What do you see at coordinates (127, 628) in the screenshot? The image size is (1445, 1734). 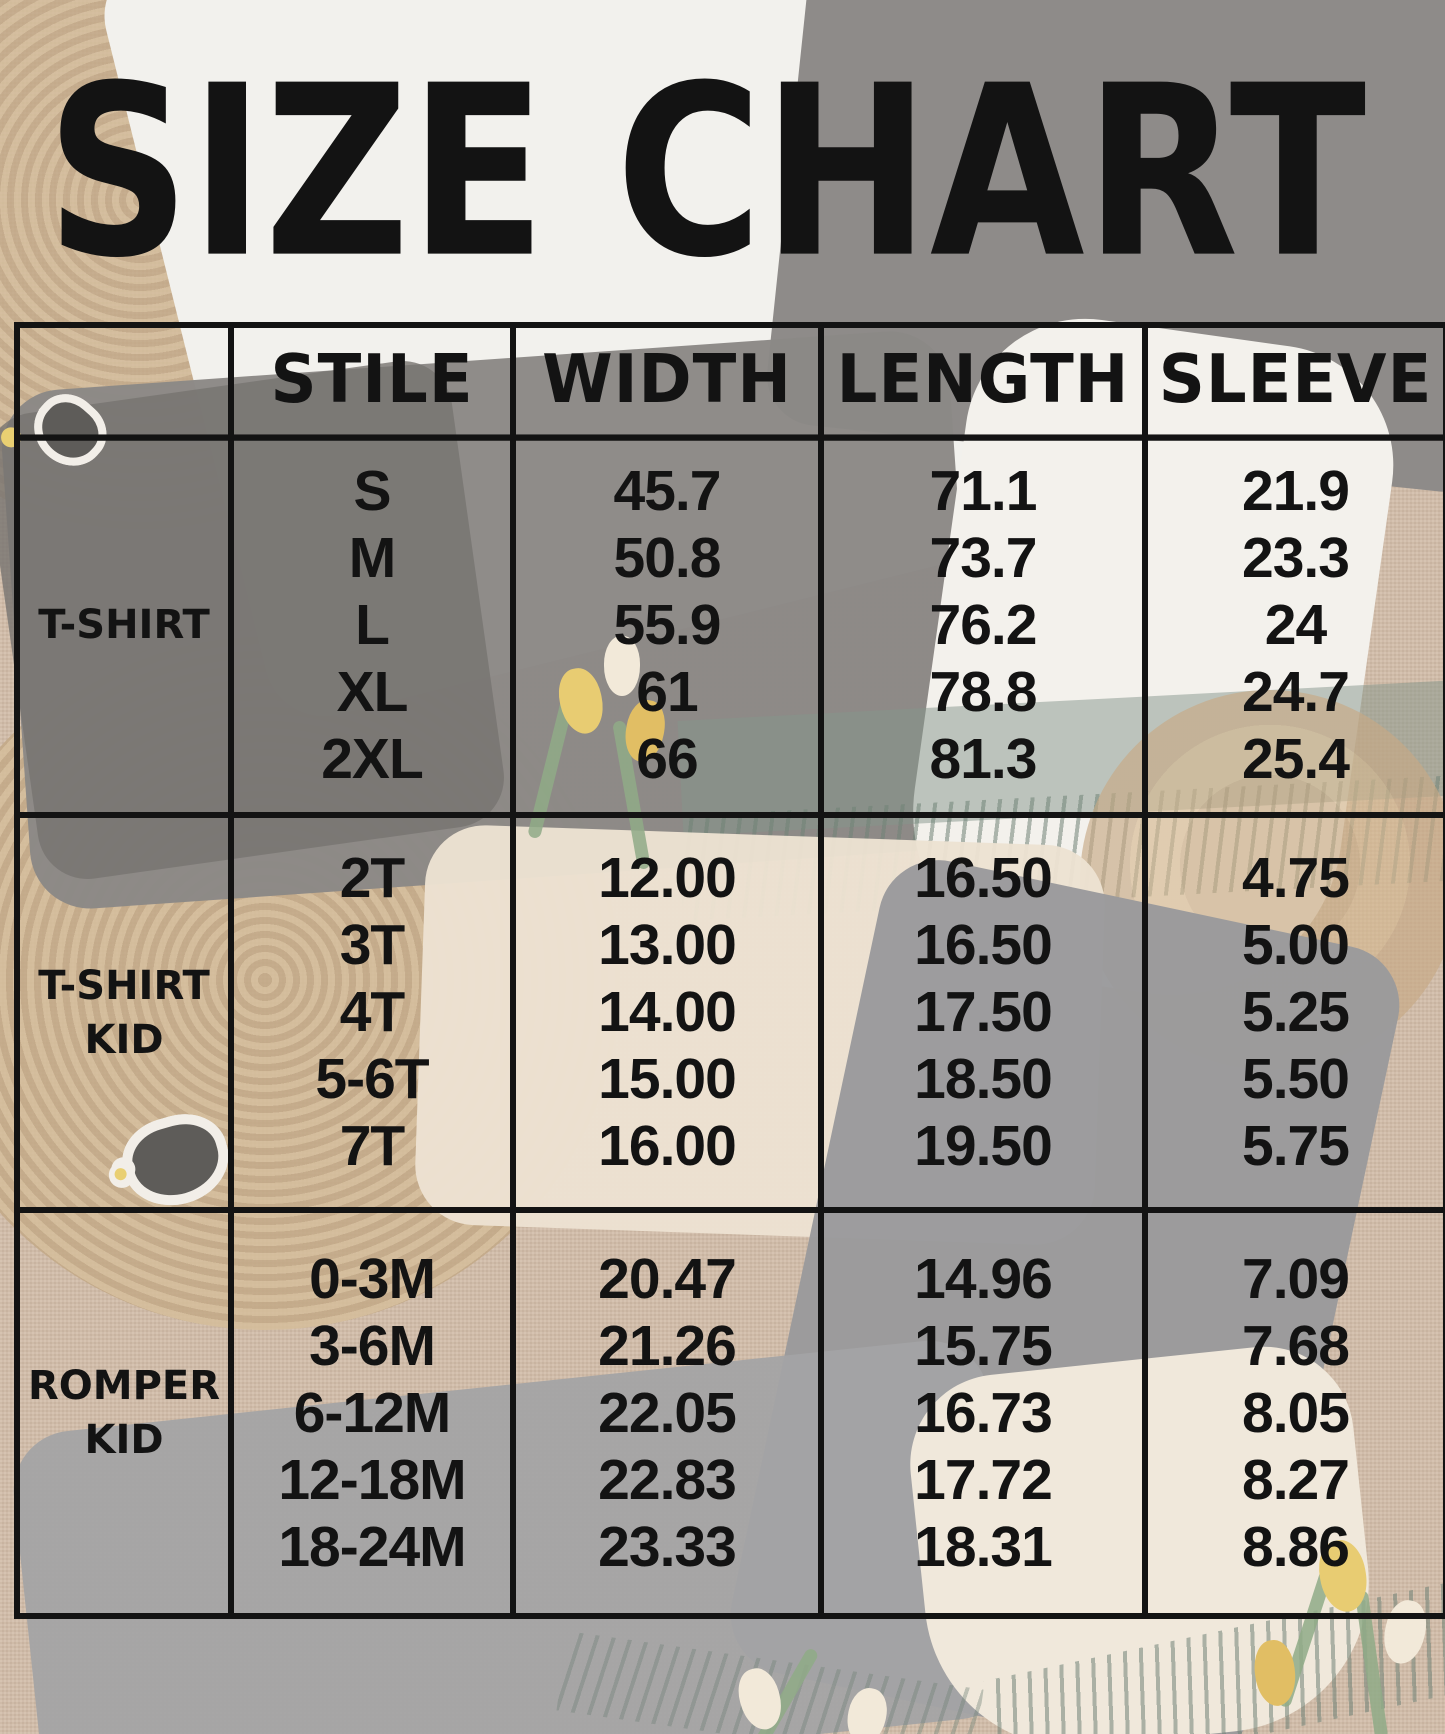 I see `row-group-label: T-SHIRT` at bounding box center [127, 628].